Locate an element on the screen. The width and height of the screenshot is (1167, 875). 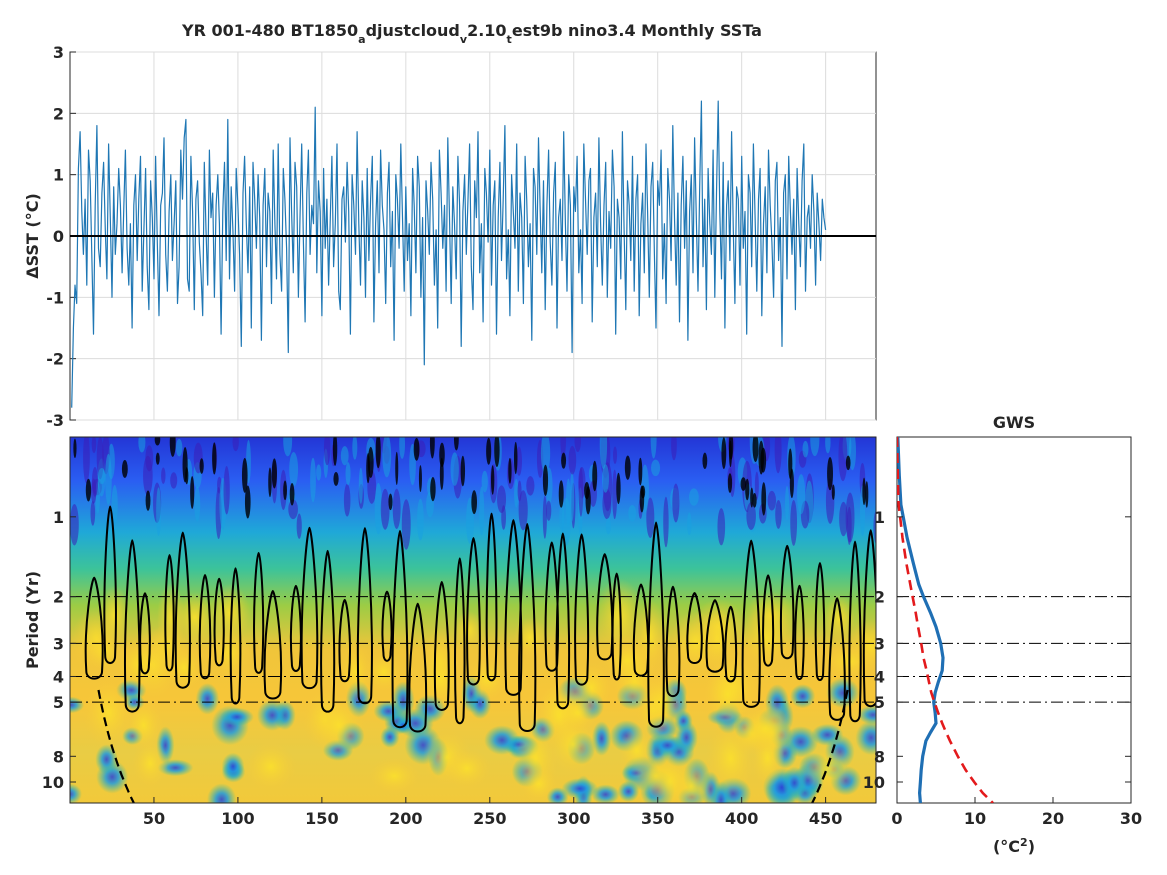
wavelet-y-tick-label: 3 is located at coordinates (58, 643).